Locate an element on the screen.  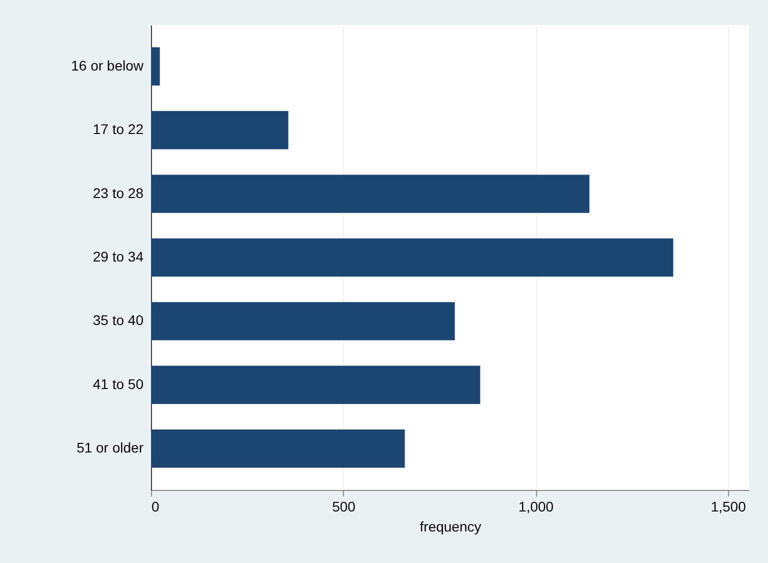
x-tick-label: 1,000 is located at coordinates (536, 506).